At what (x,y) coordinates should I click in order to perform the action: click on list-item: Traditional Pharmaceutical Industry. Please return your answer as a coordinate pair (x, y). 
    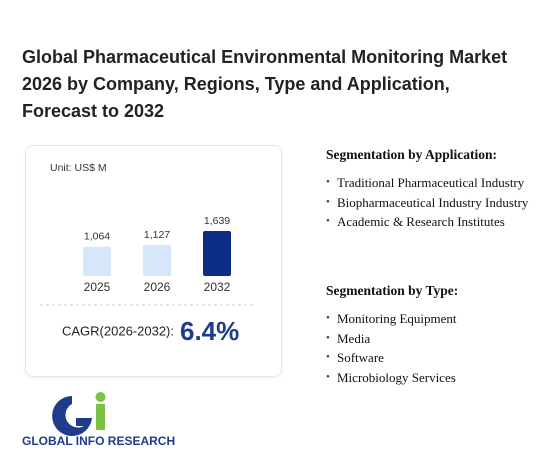
    Looking at the image, I should click on (436, 183).